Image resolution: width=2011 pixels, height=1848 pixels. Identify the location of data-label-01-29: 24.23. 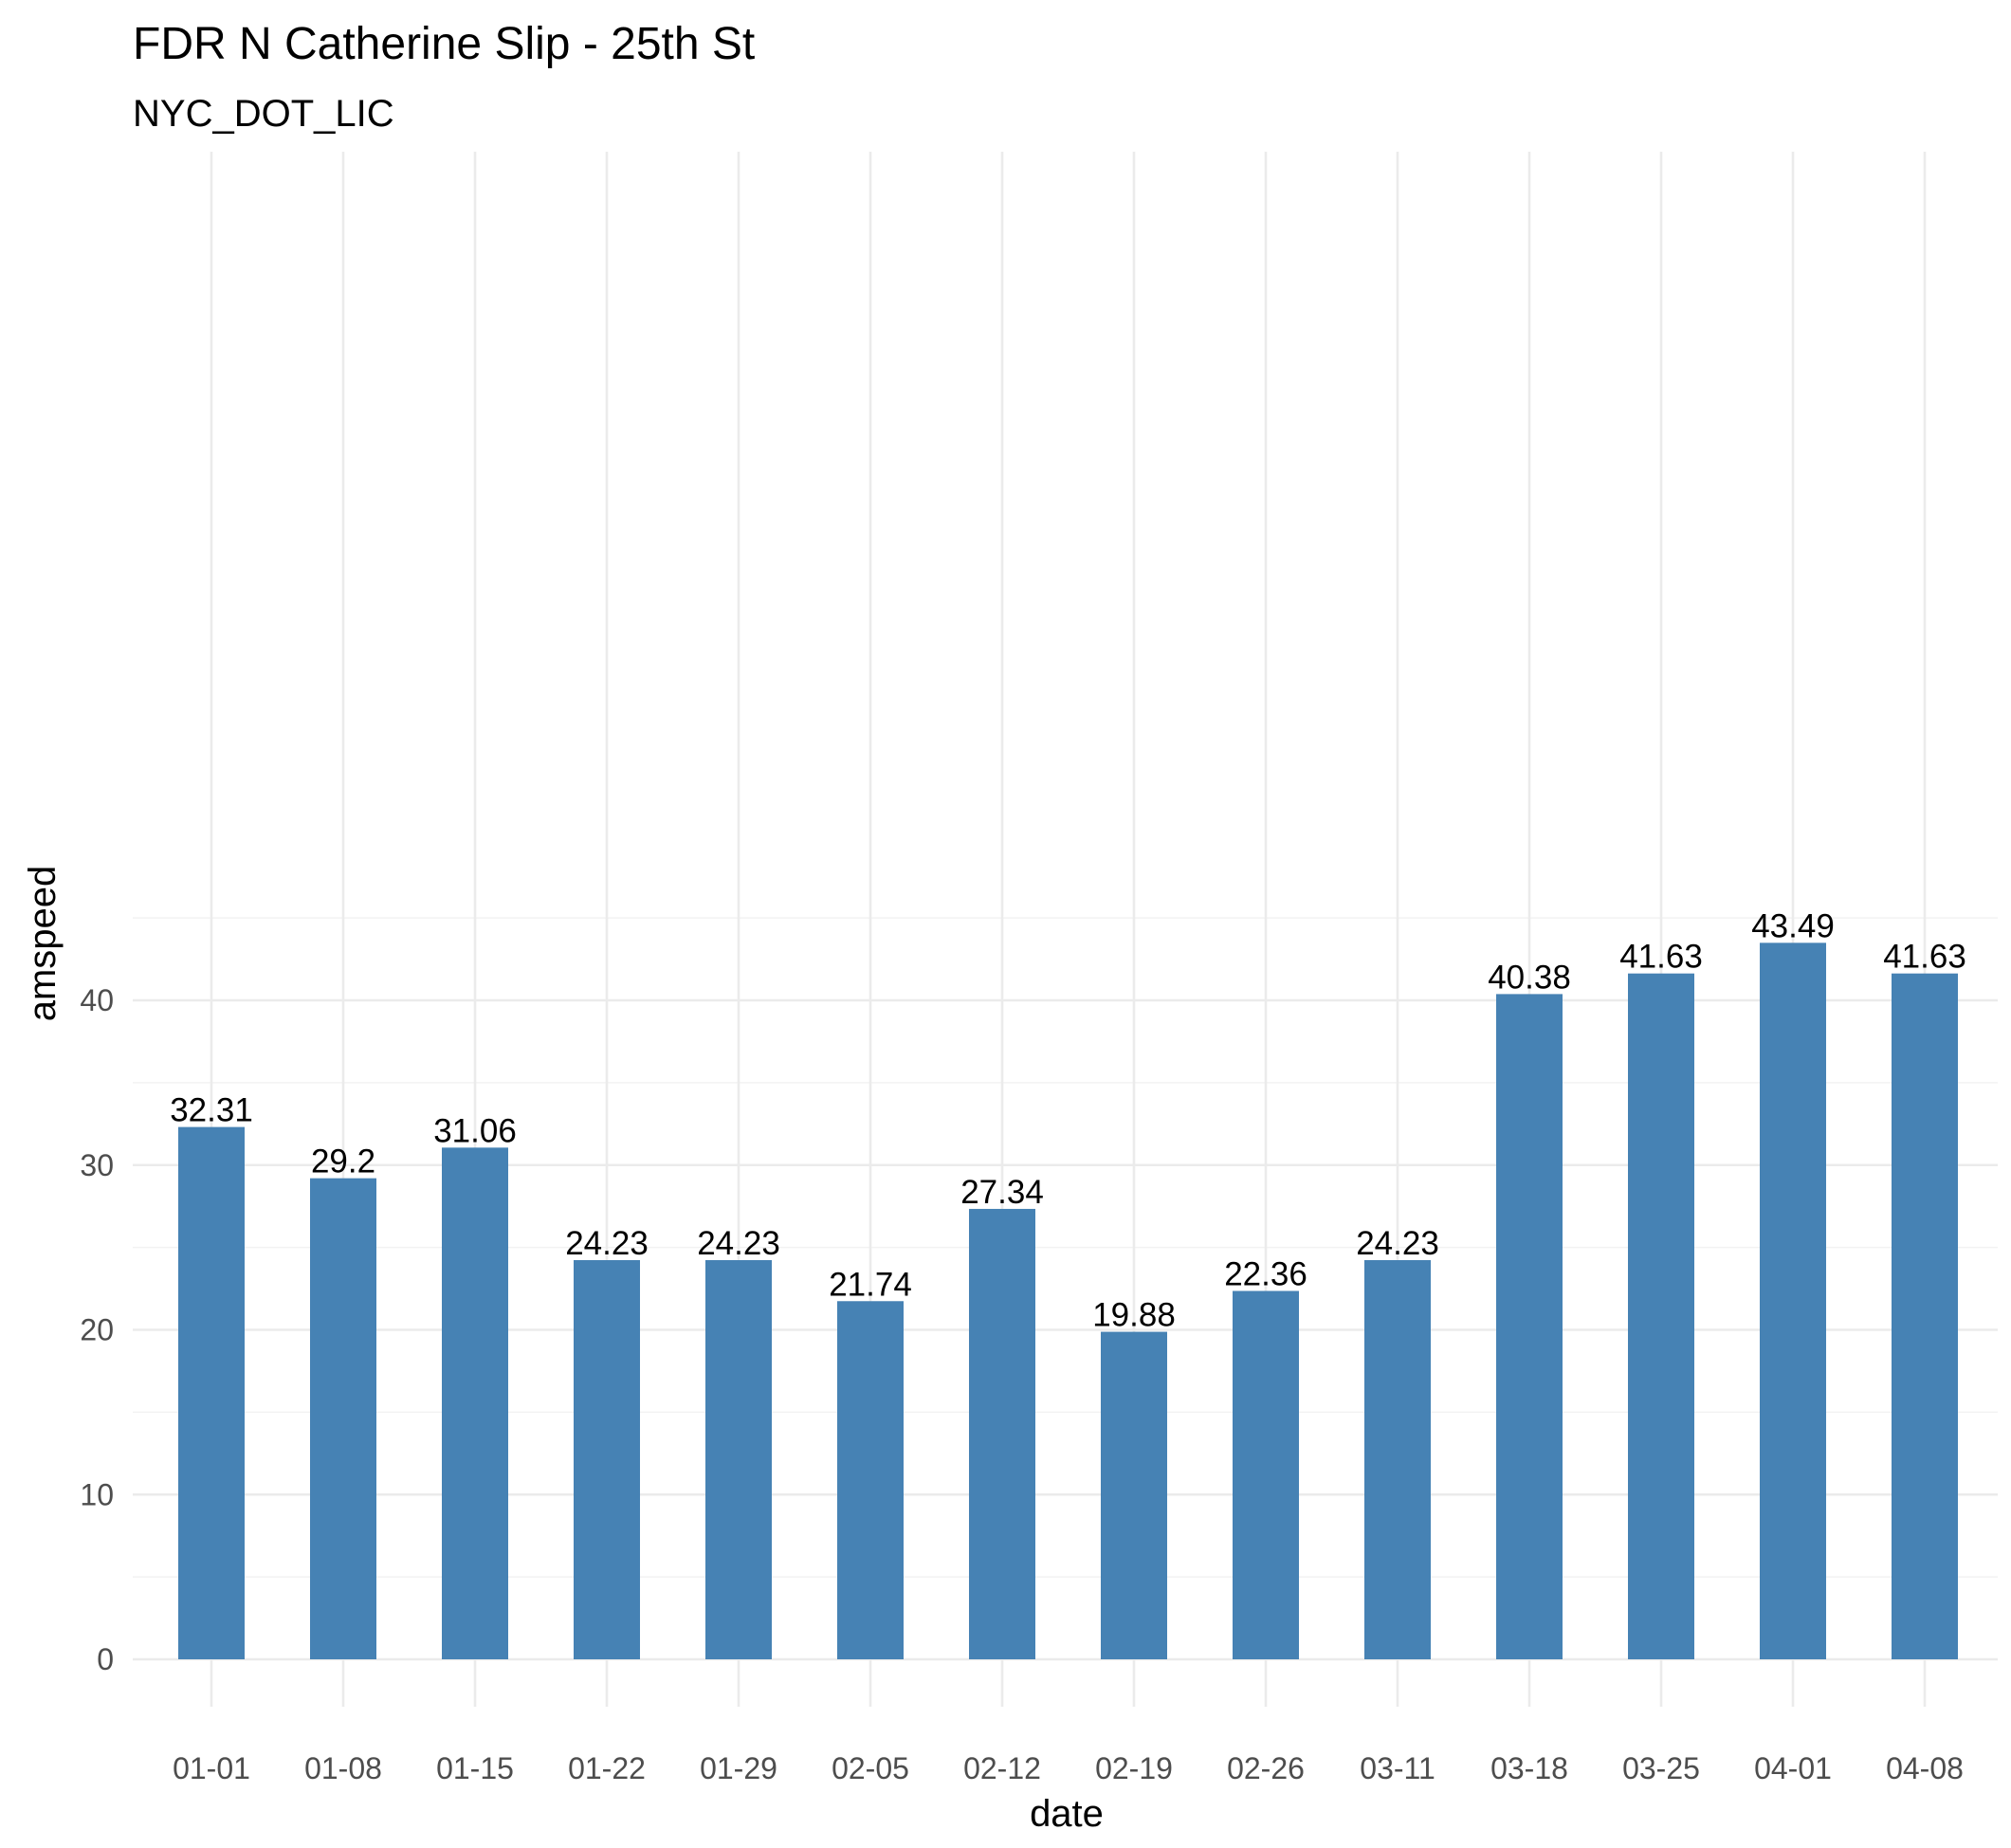
(739, 1243).